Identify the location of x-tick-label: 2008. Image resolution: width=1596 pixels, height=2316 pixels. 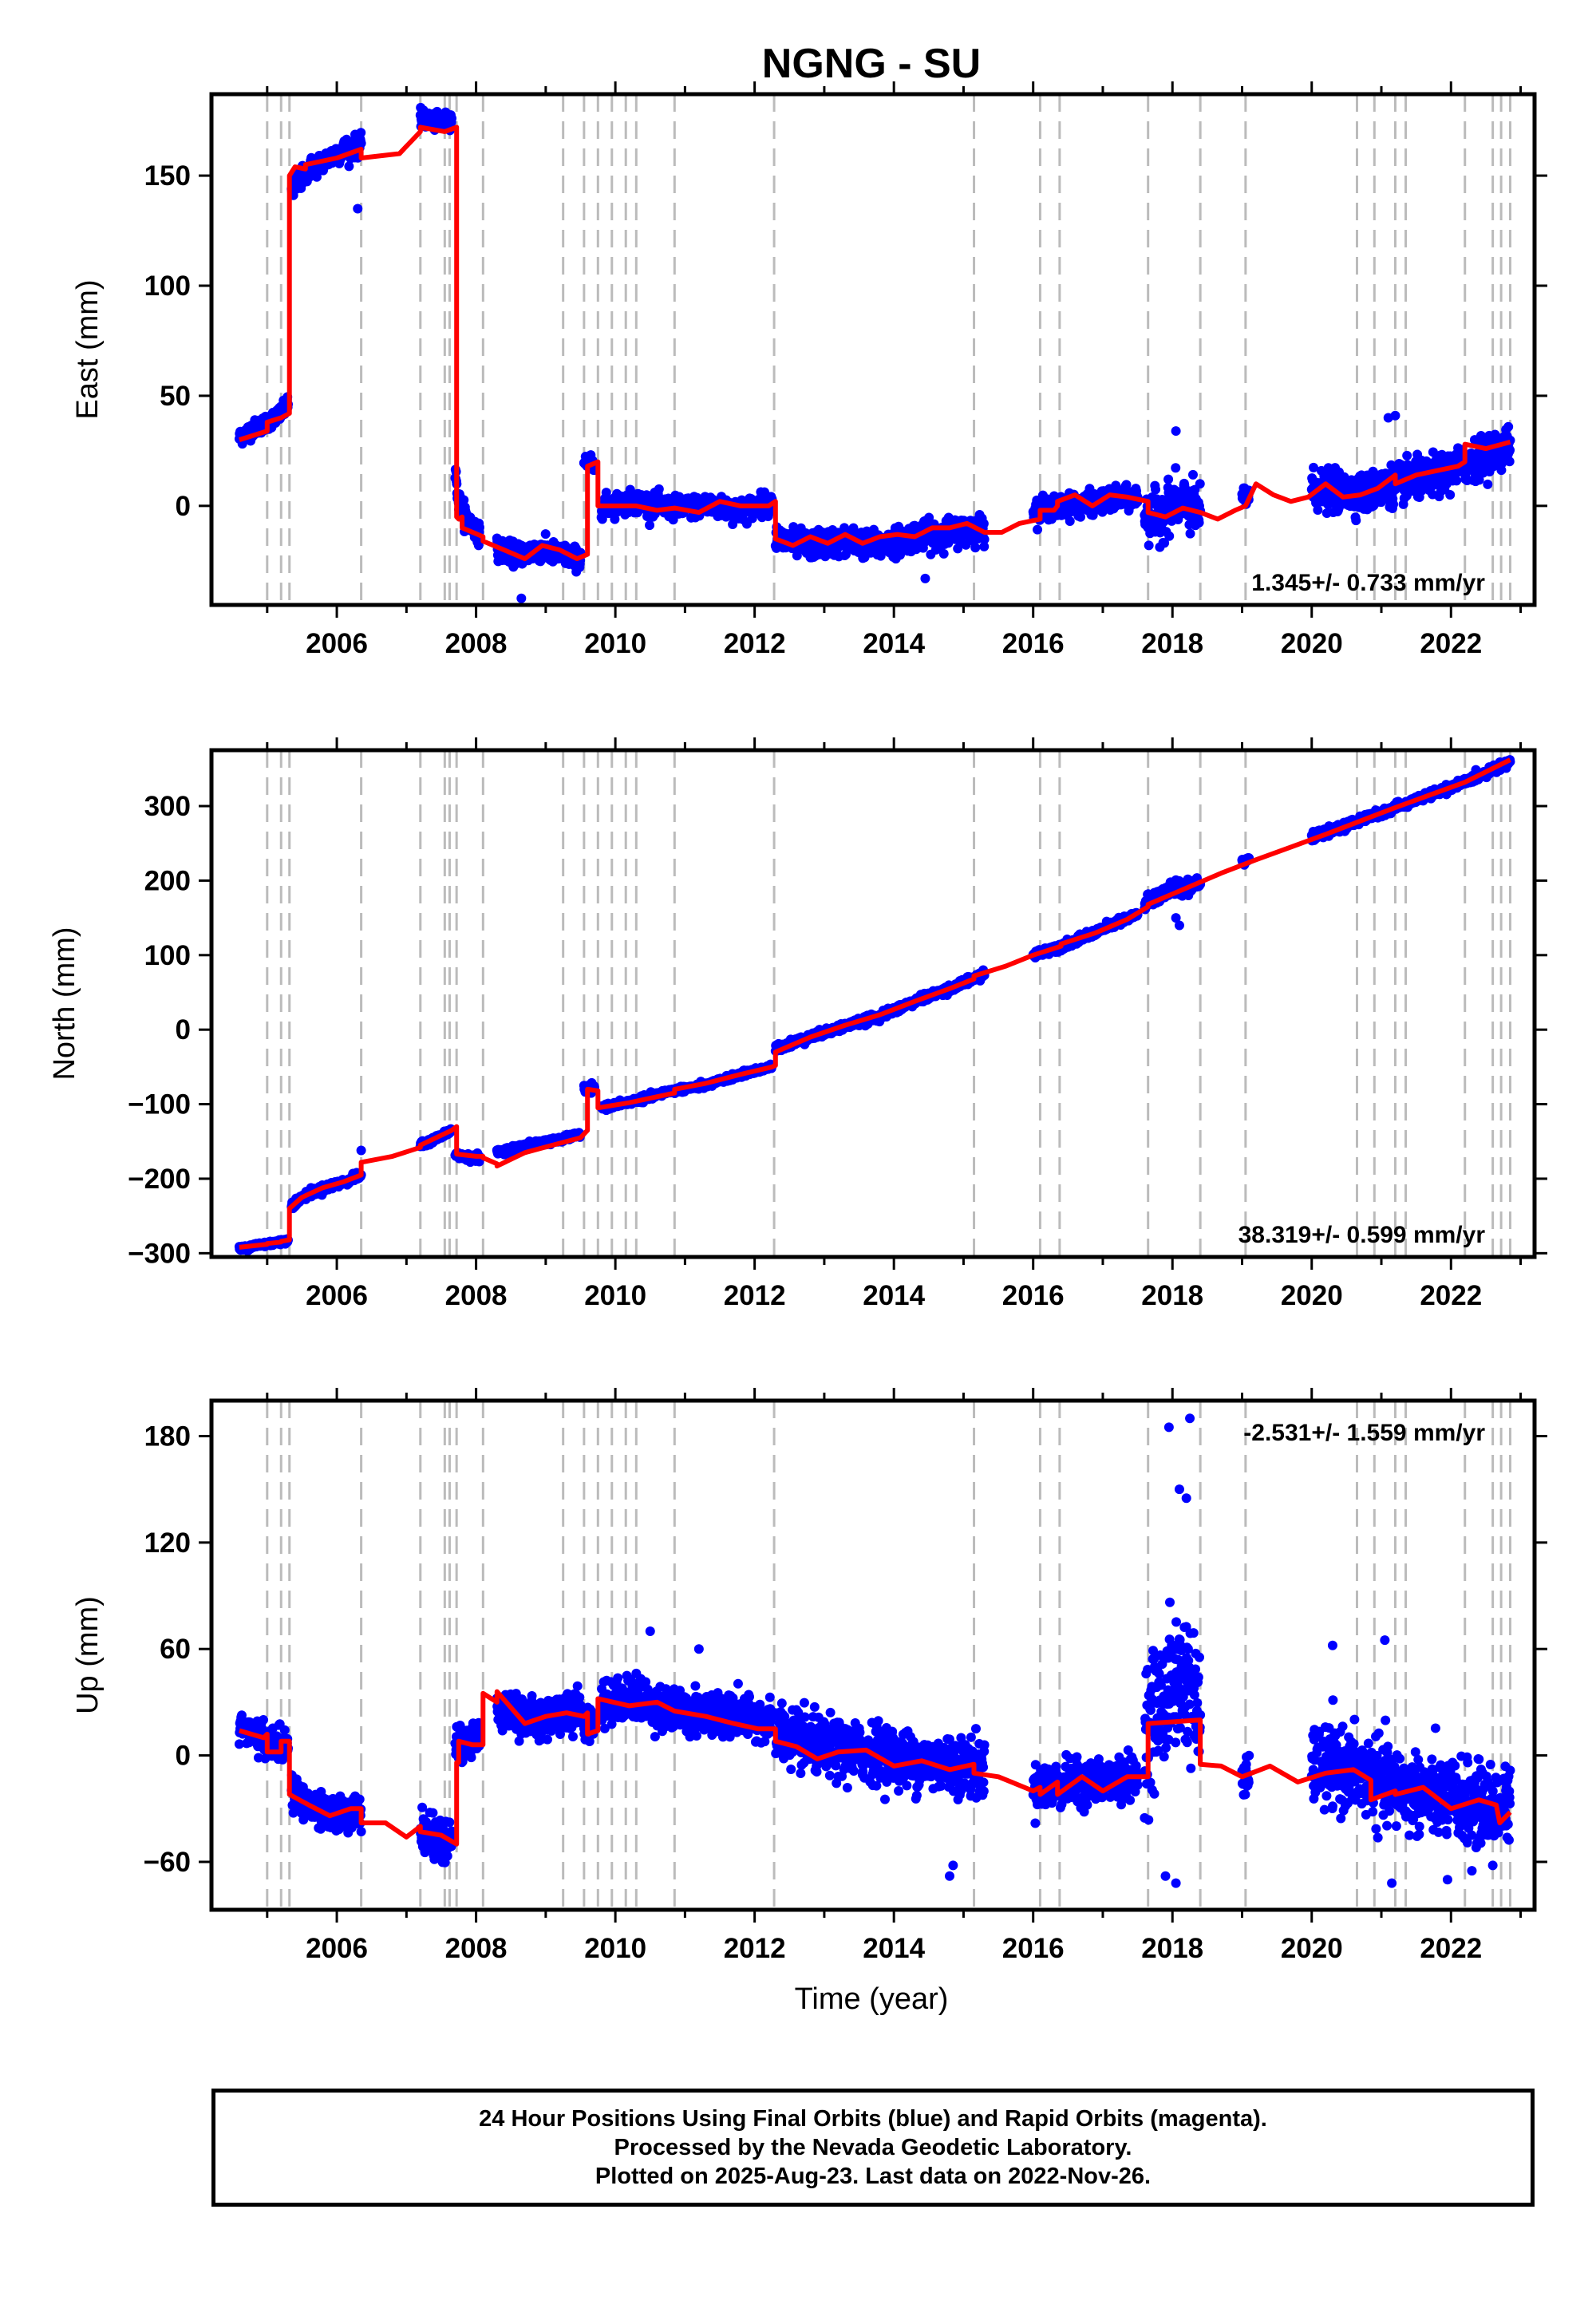
(476, 643).